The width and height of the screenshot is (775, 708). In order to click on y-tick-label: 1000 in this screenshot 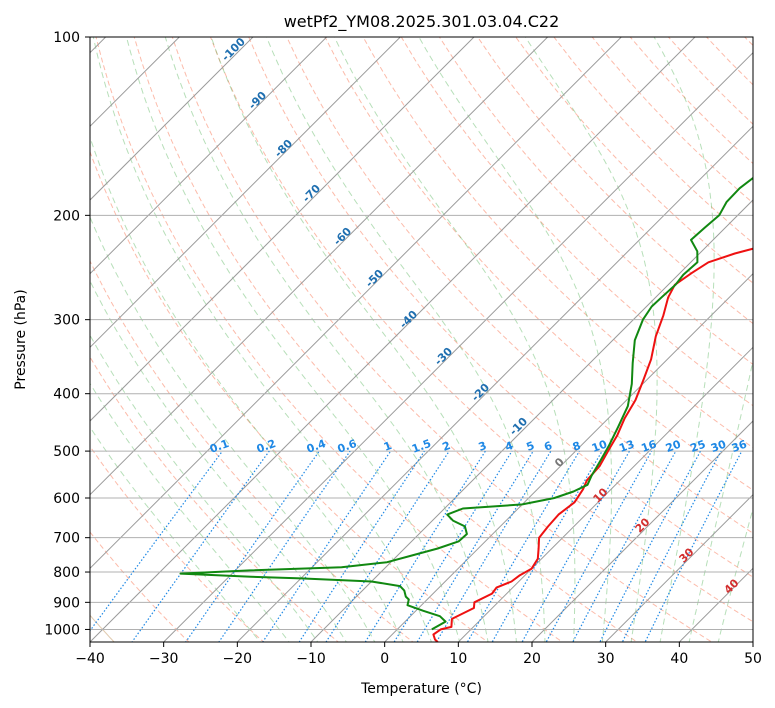, I will do `click(62, 630)`.